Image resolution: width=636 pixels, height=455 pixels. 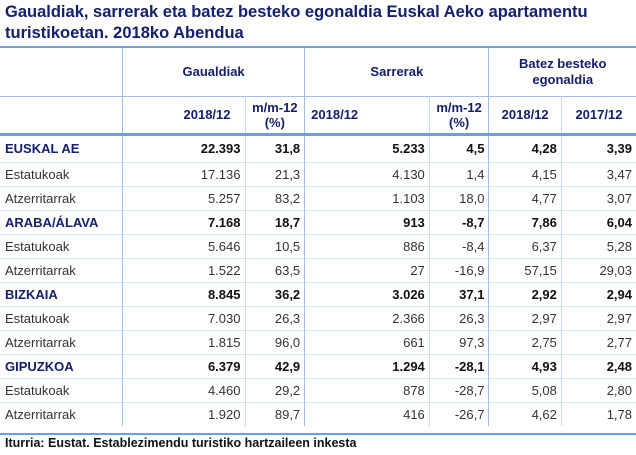 I want to click on cell-value: 2.366, so click(x=367, y=317).